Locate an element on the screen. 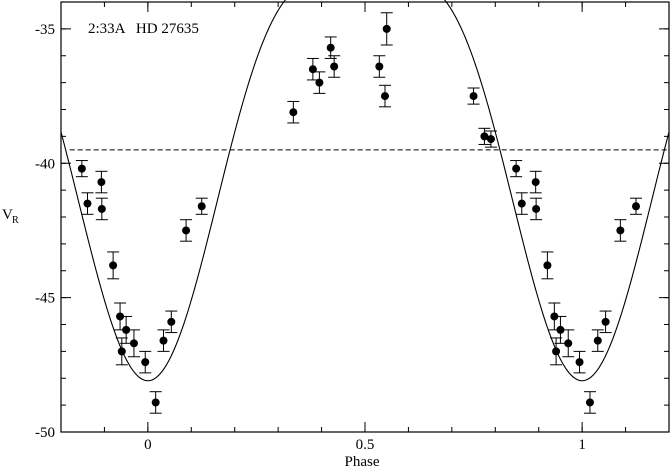 The width and height of the screenshot is (671, 468). y-axis-label: V R is located at coordinates (10, 216).